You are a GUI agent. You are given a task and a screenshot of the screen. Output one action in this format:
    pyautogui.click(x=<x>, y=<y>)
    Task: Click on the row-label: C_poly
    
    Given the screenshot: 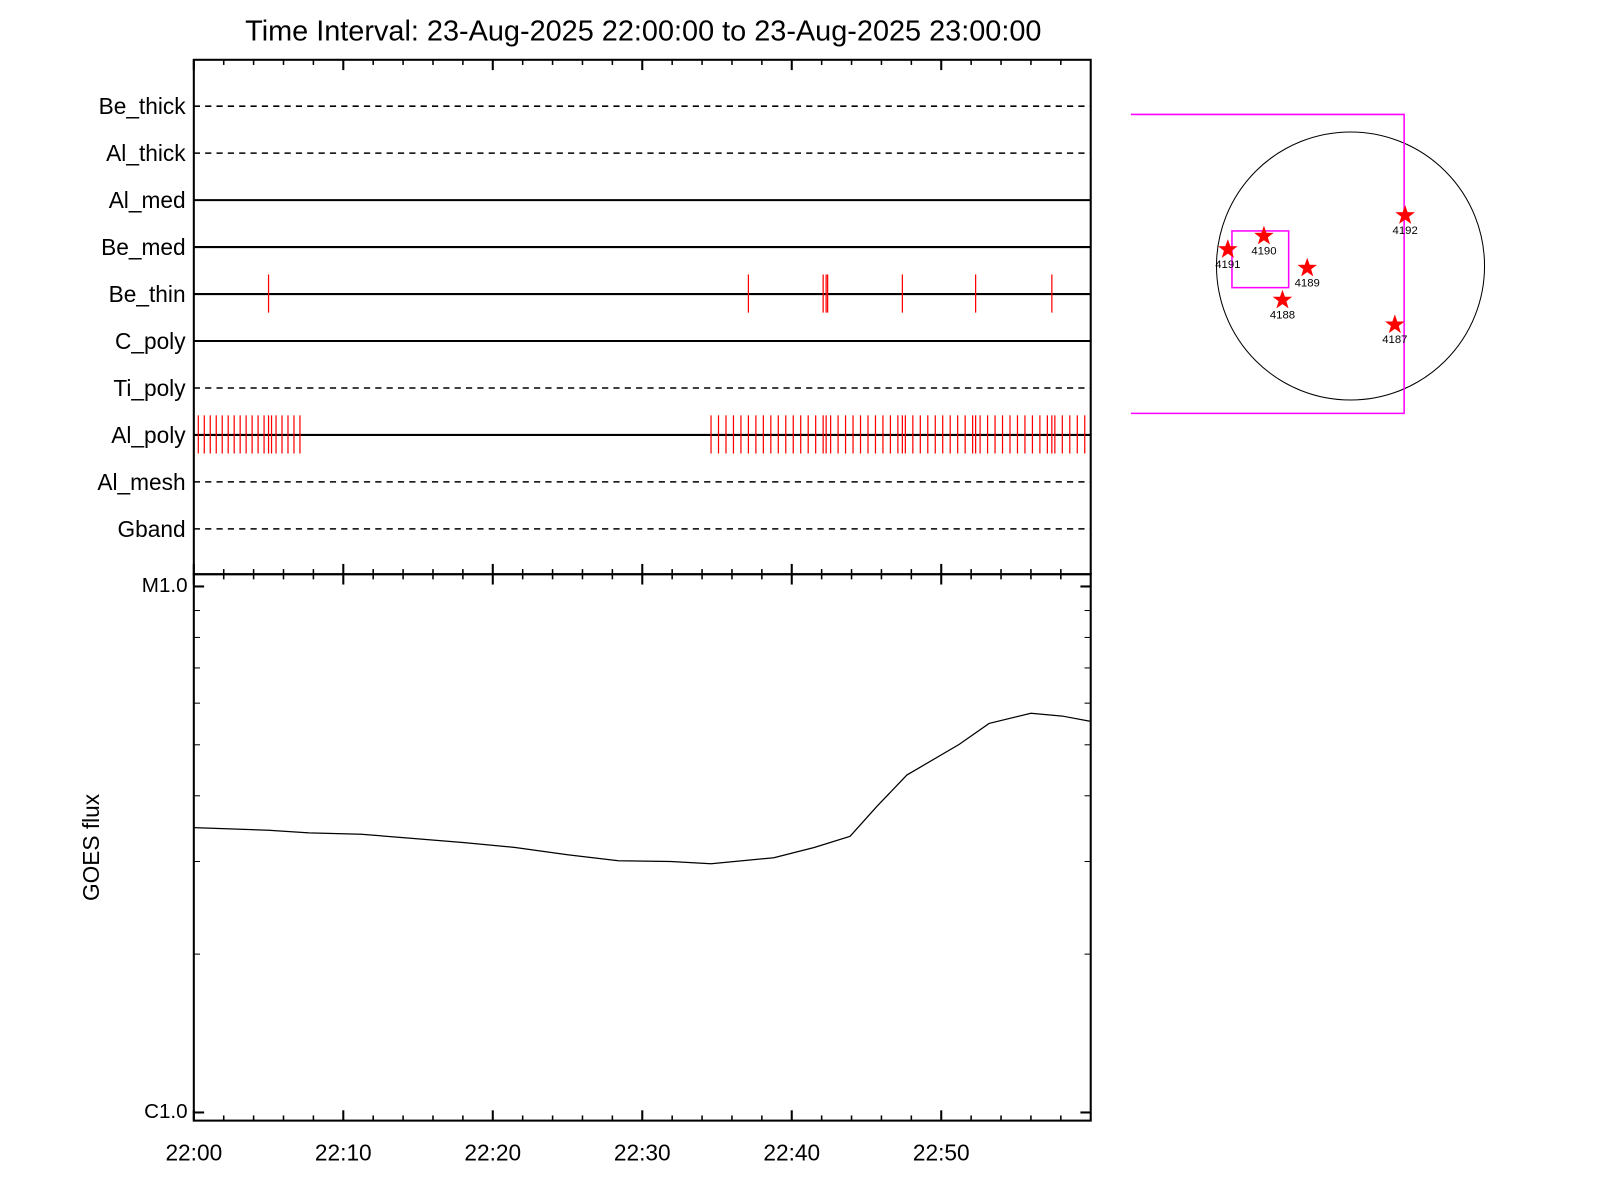 What is the action you would take?
    pyautogui.click(x=150, y=341)
    